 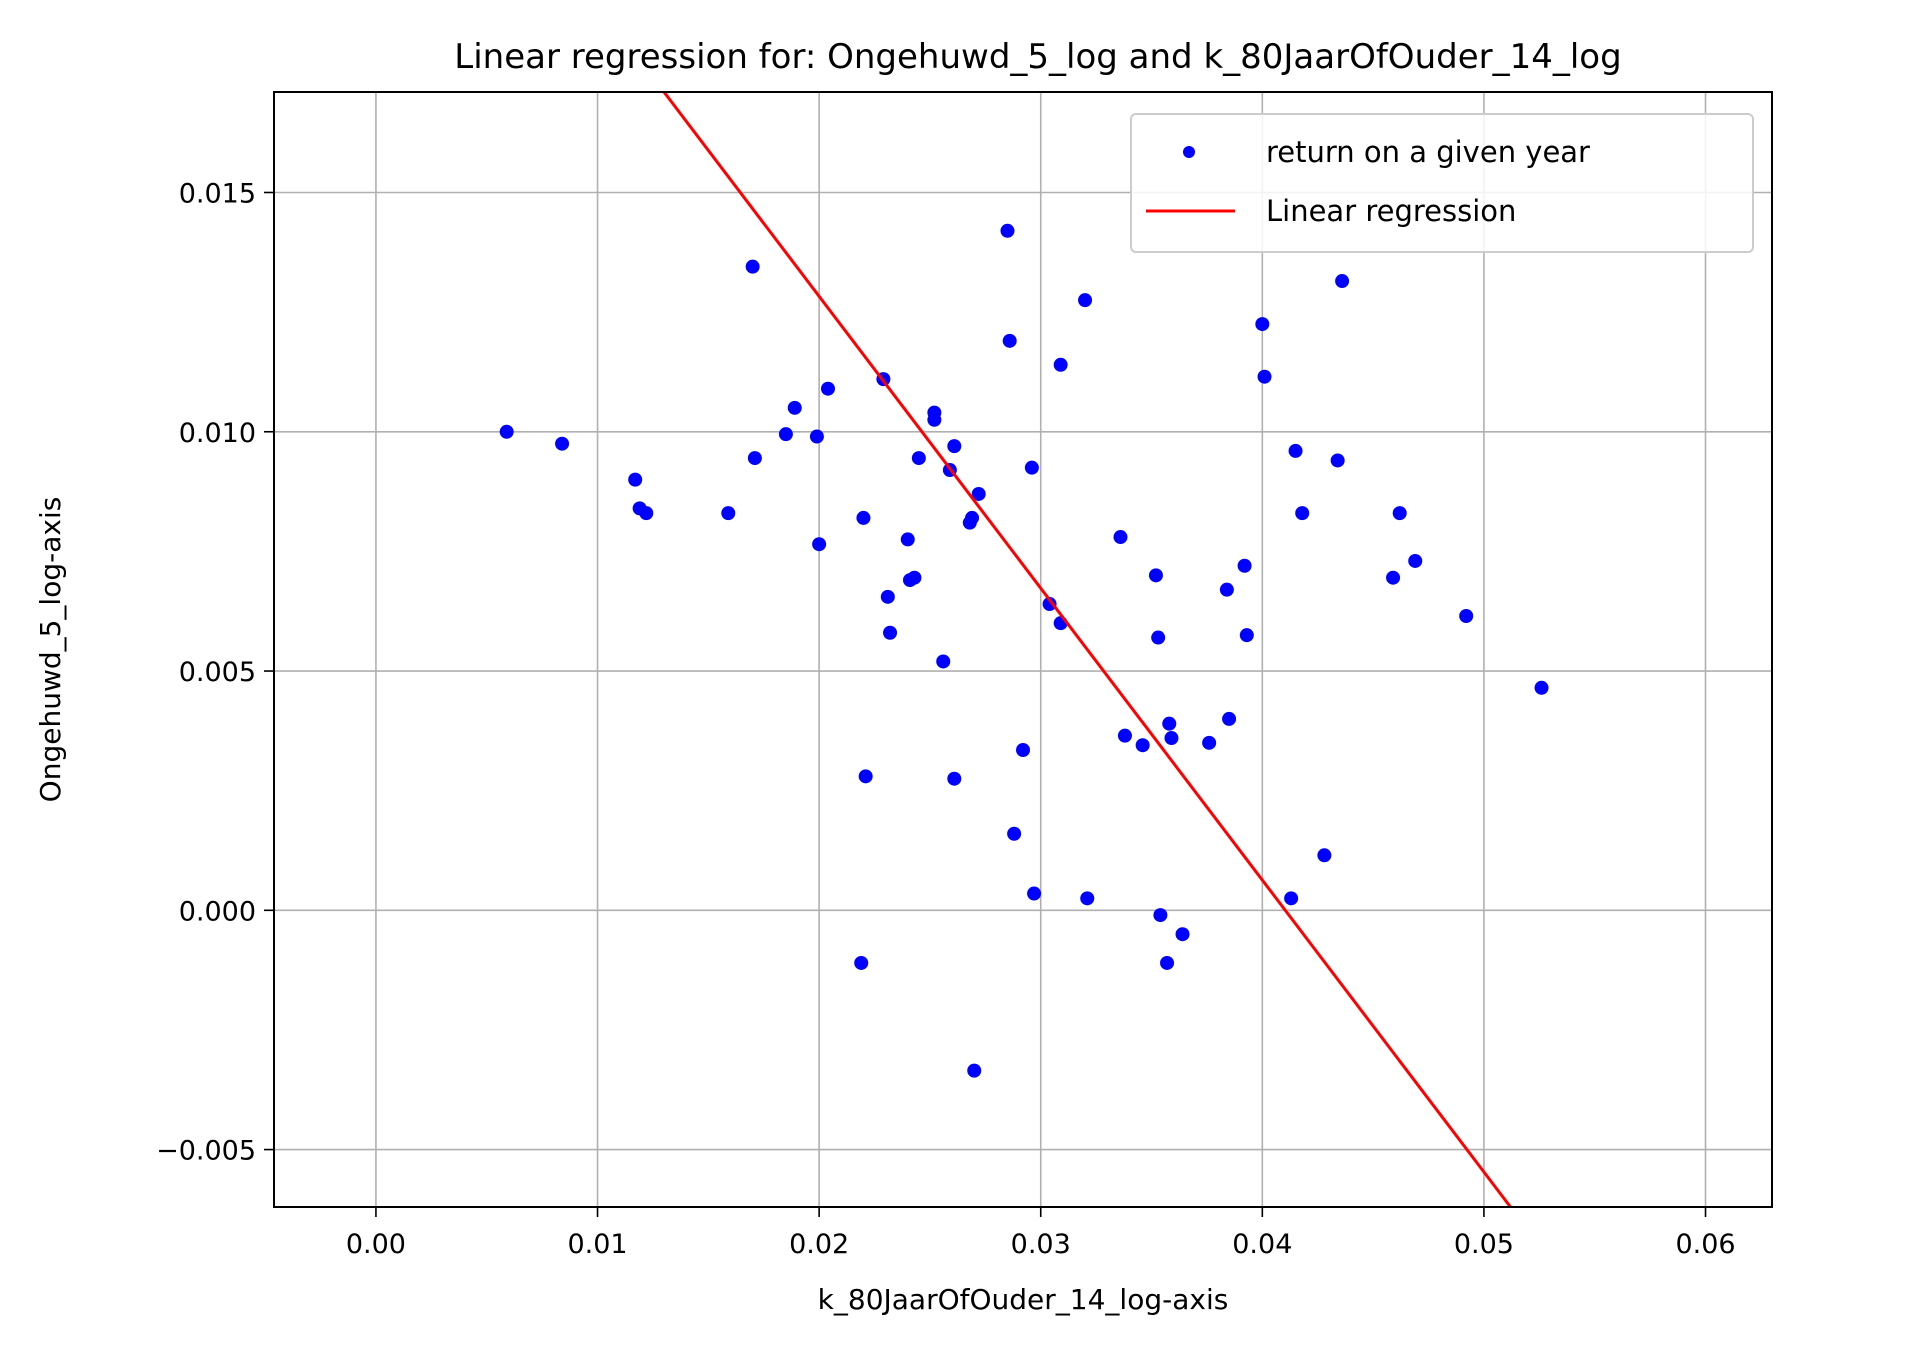 I want to click on y-axis-label: Ongehuwd_5_log-axis, so click(x=50, y=650).